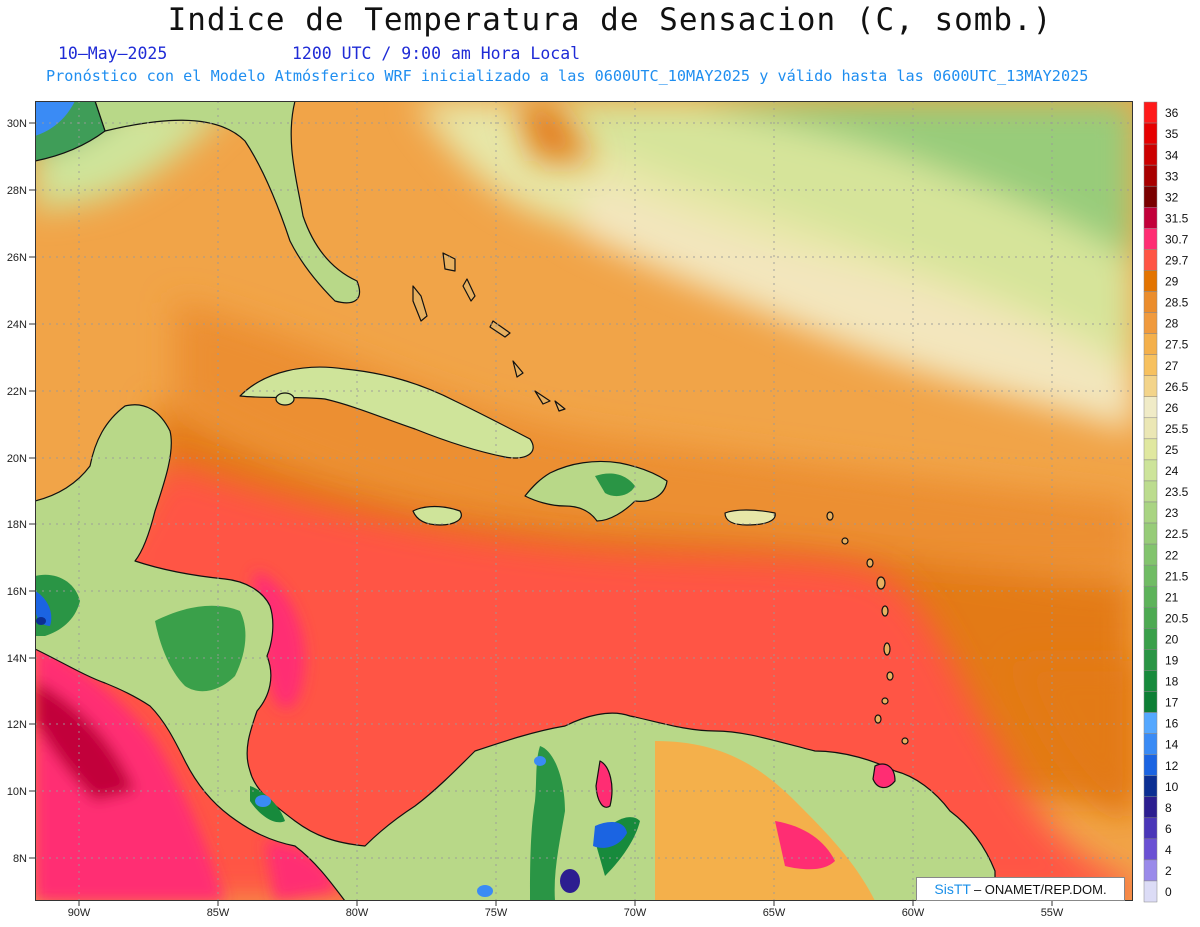  I want to click on lon-tick-label: 70W, so click(635, 913).